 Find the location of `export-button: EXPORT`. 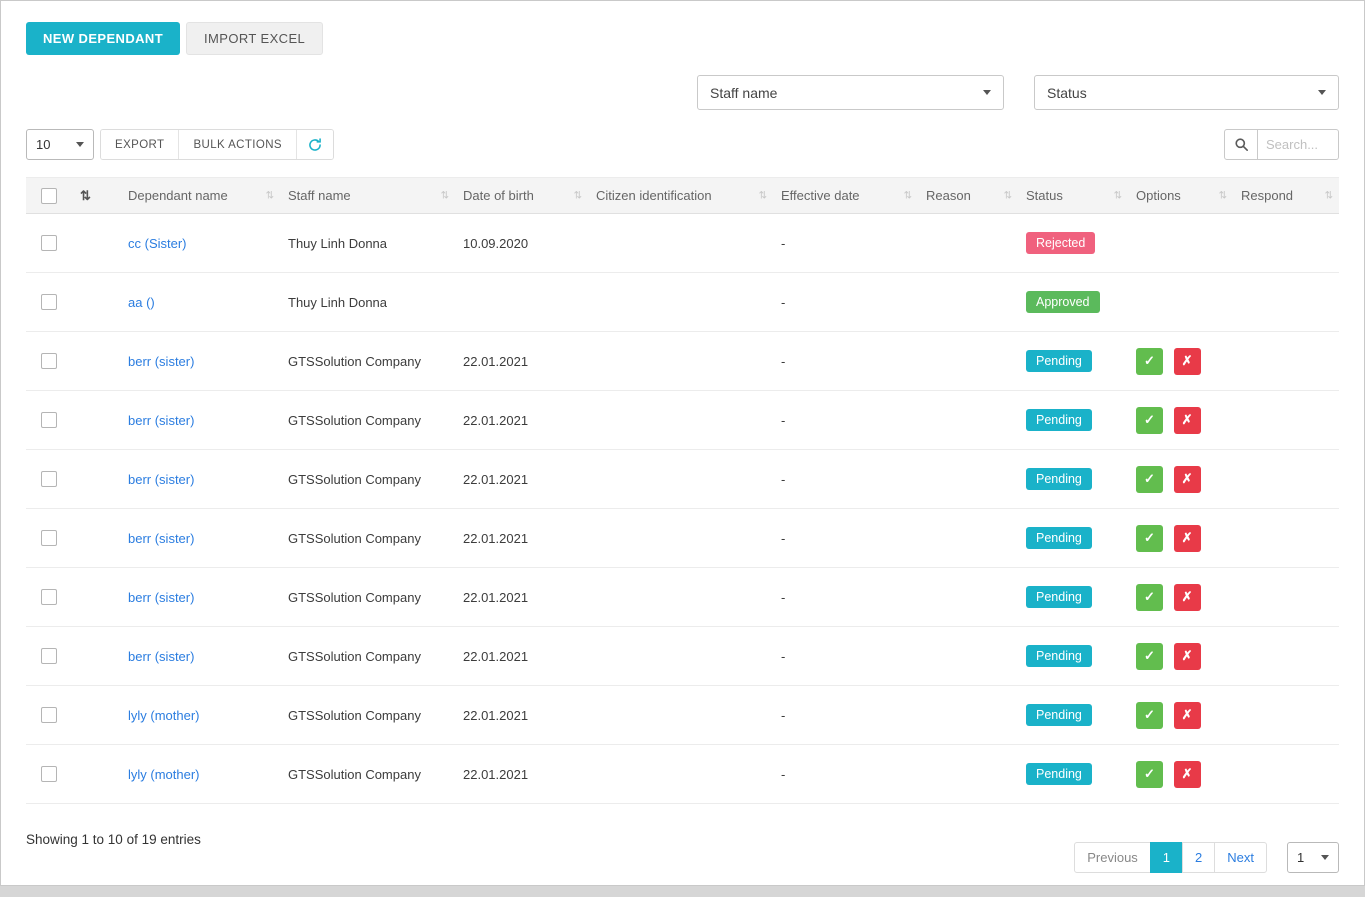

export-button: EXPORT is located at coordinates (140, 144).